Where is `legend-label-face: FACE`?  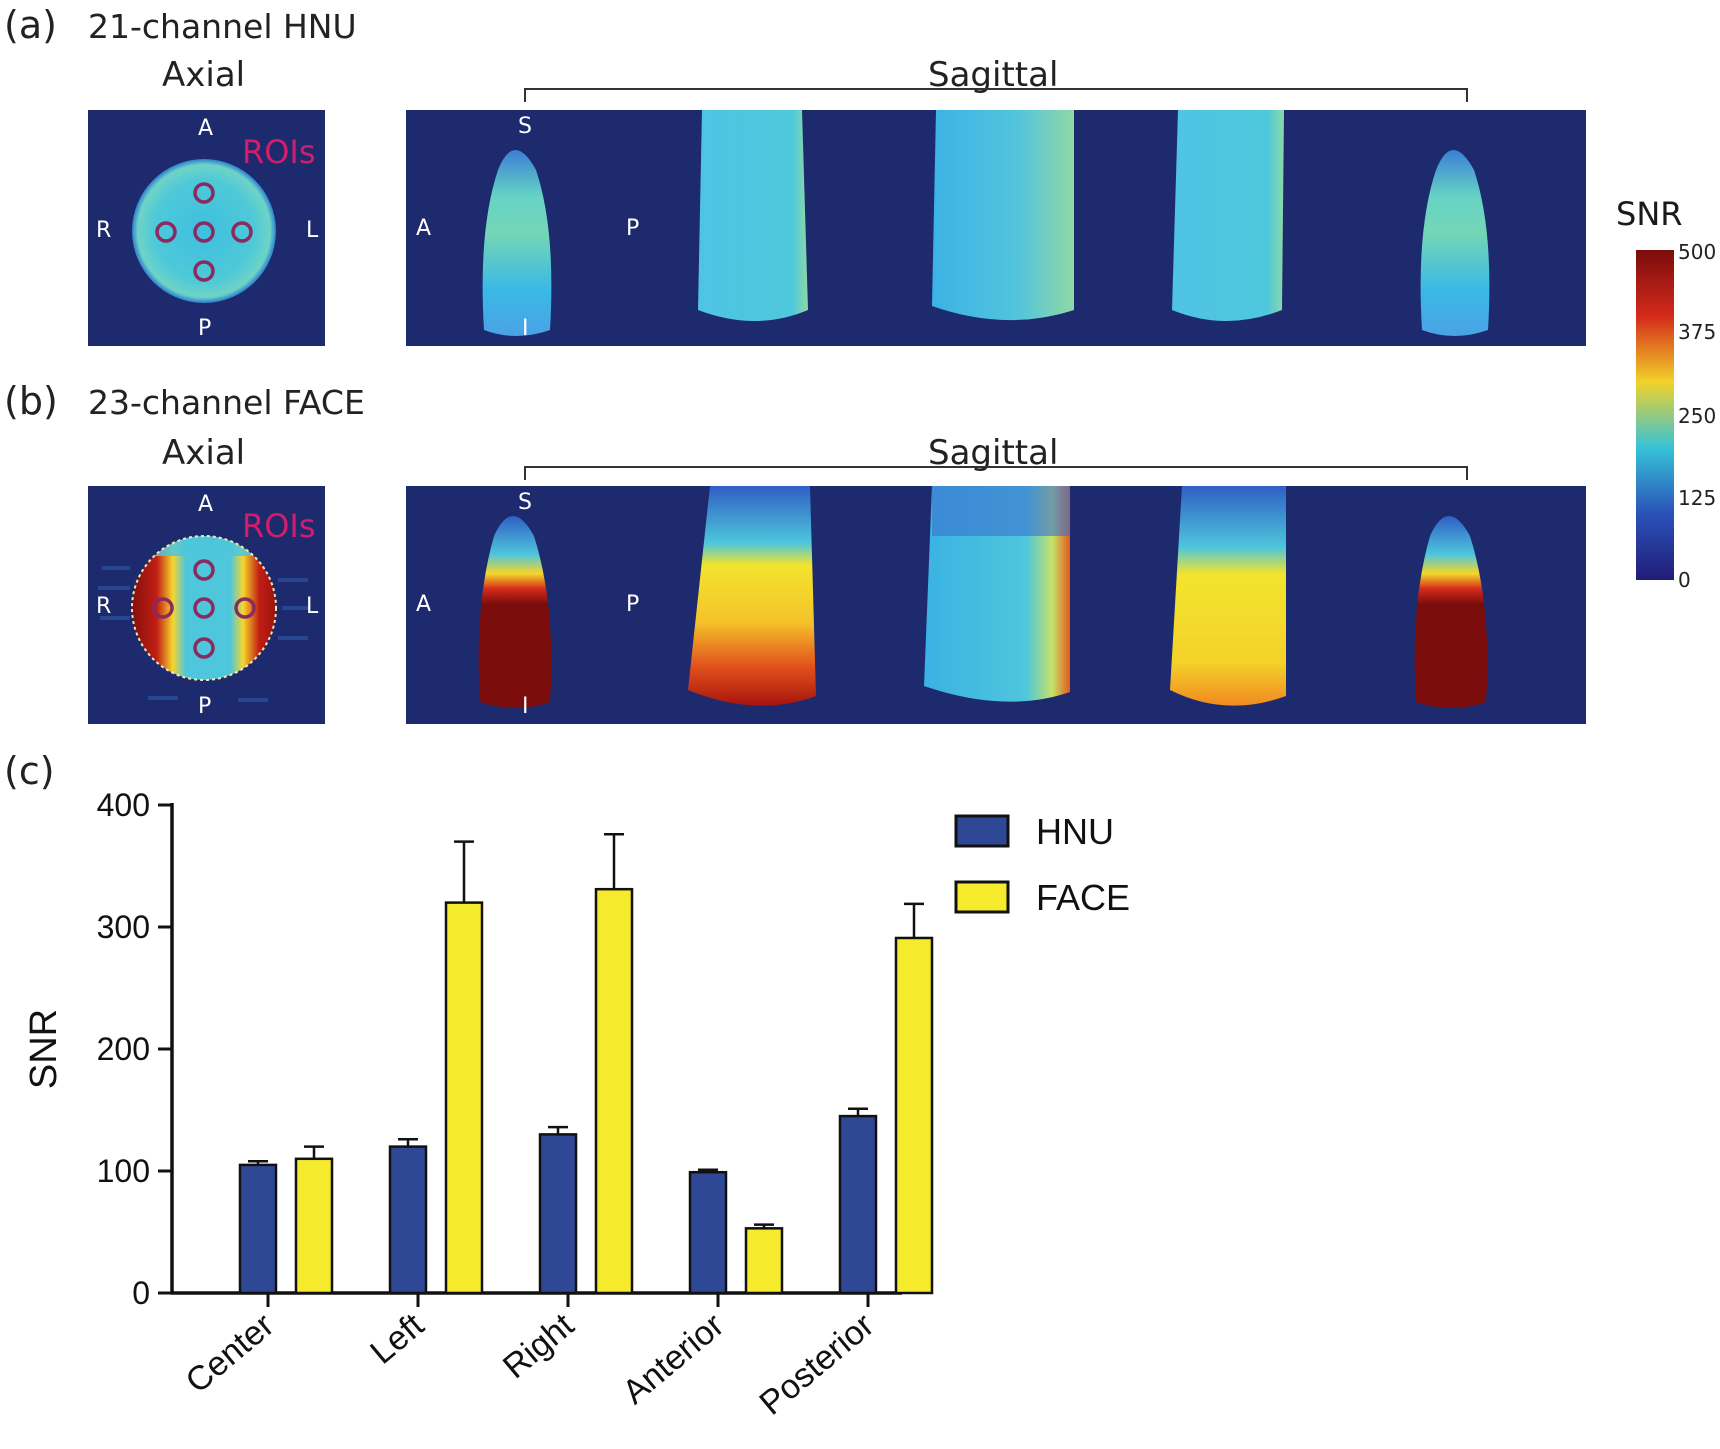
legend-label-face: FACE is located at coordinates (1083, 897).